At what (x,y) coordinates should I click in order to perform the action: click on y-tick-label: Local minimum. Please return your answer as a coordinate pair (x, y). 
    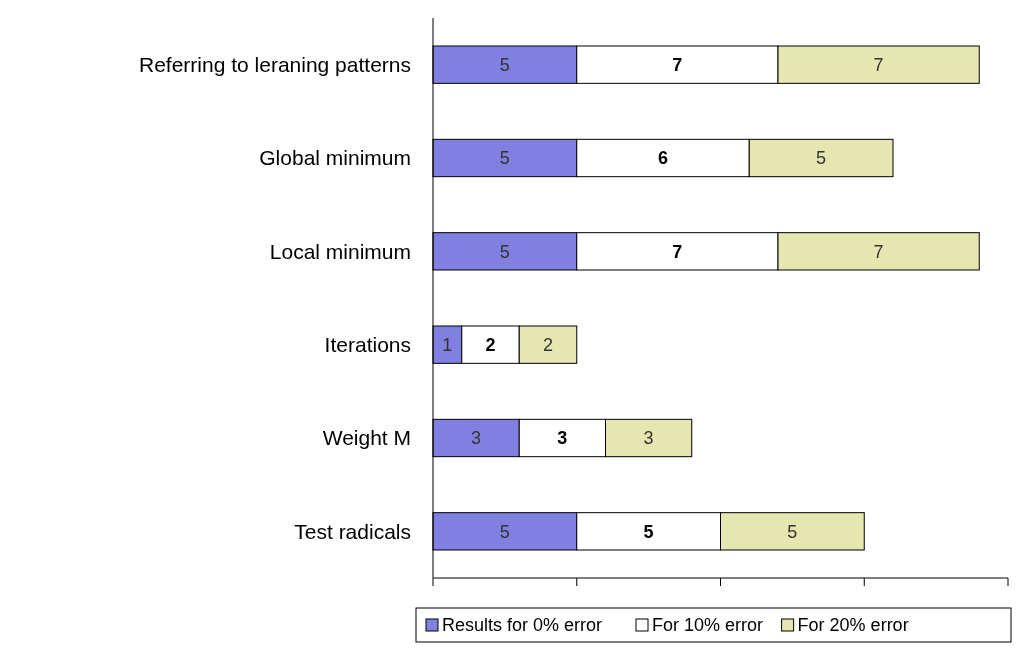
    Looking at the image, I should click on (340, 251).